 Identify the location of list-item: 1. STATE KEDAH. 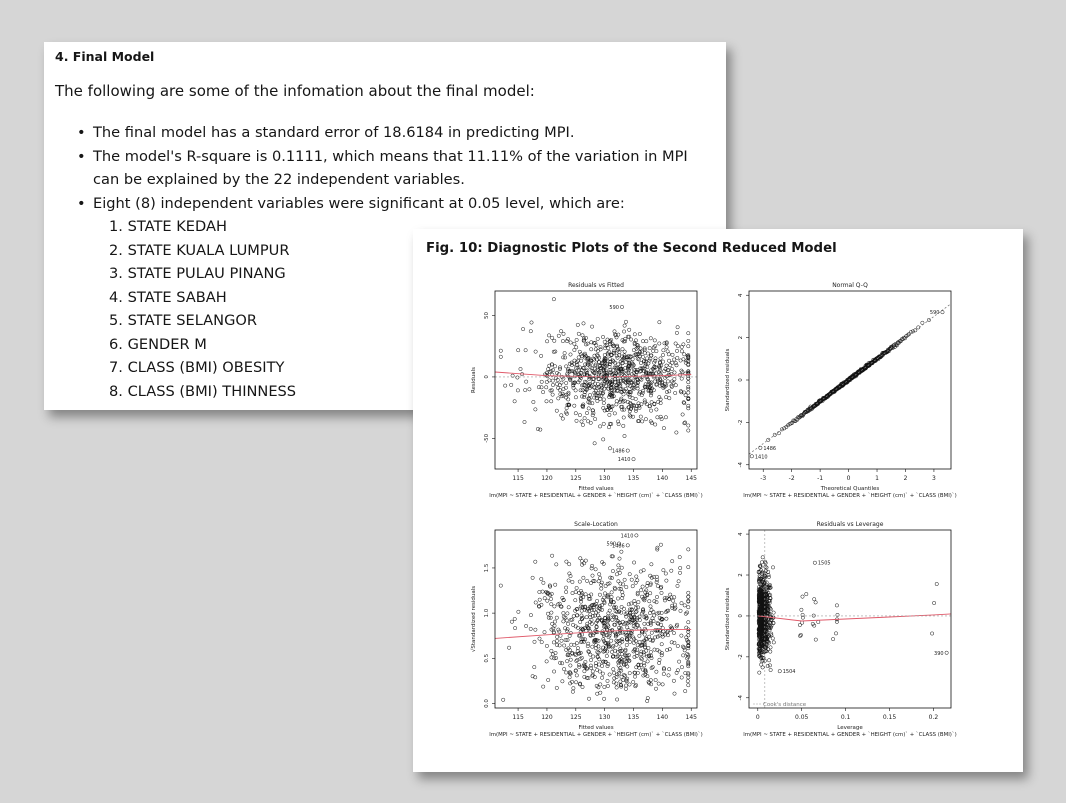
(168, 226).